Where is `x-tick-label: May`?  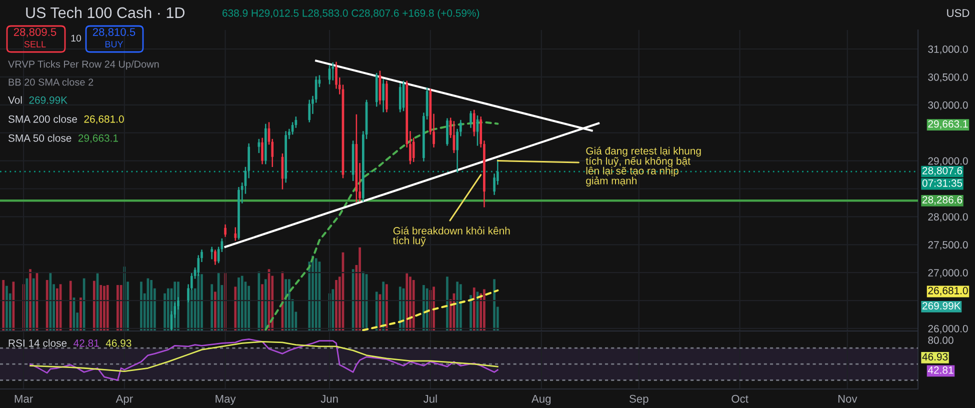 x-tick-label: May is located at coordinates (226, 399).